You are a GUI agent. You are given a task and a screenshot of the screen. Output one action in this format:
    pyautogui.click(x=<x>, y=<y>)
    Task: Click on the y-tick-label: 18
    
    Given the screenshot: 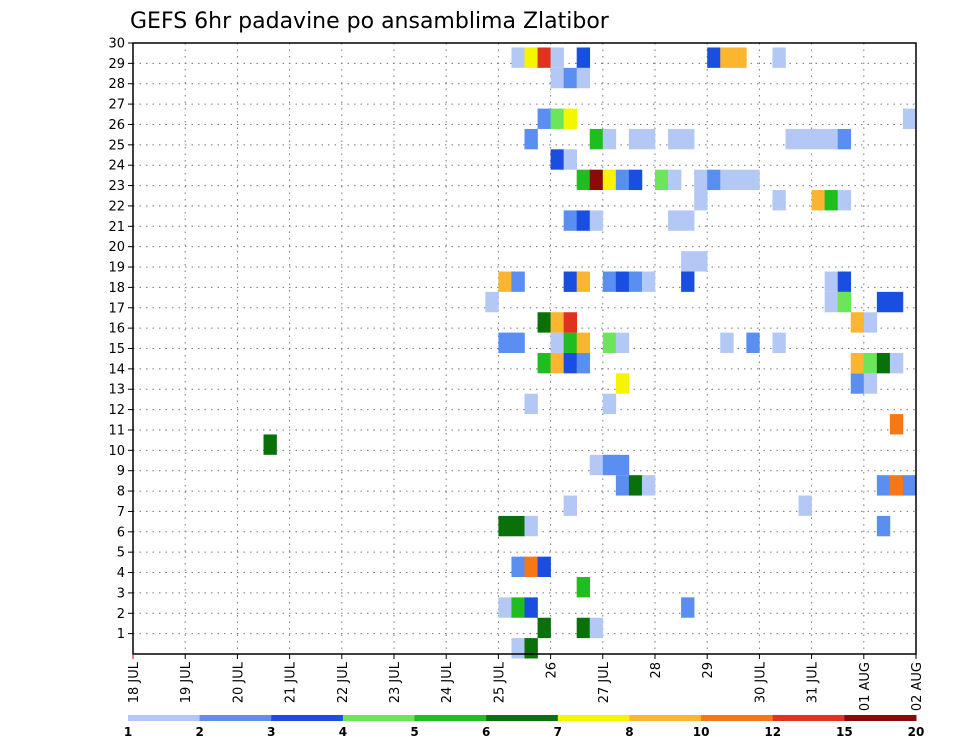 What is the action you would take?
    pyautogui.click(x=116, y=288)
    